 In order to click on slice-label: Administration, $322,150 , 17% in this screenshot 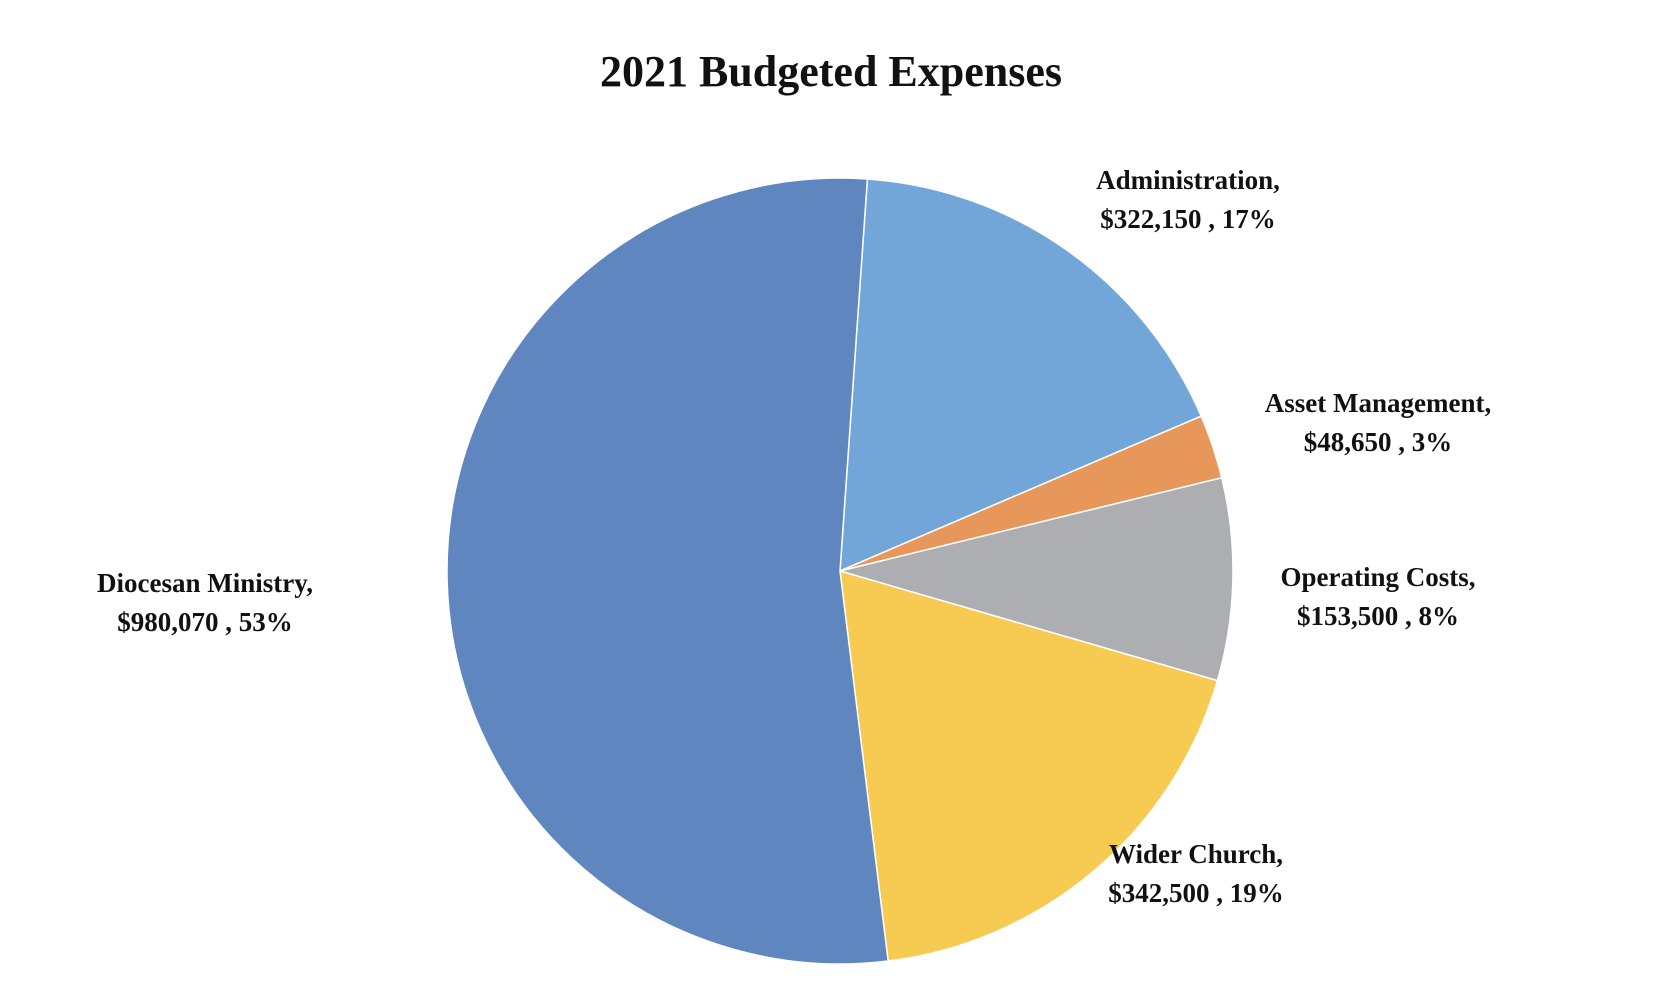, I will do `click(1188, 199)`.